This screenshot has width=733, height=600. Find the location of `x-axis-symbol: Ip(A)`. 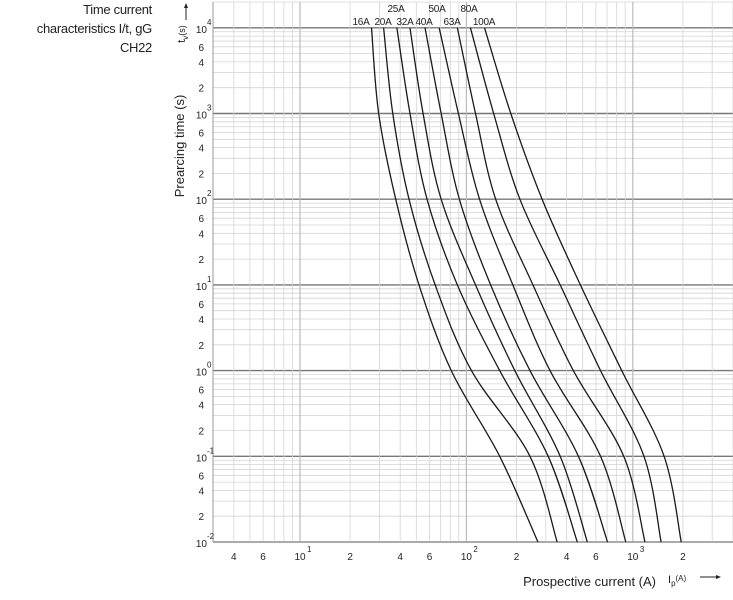

x-axis-symbol: Ip(A) is located at coordinates (677, 581).